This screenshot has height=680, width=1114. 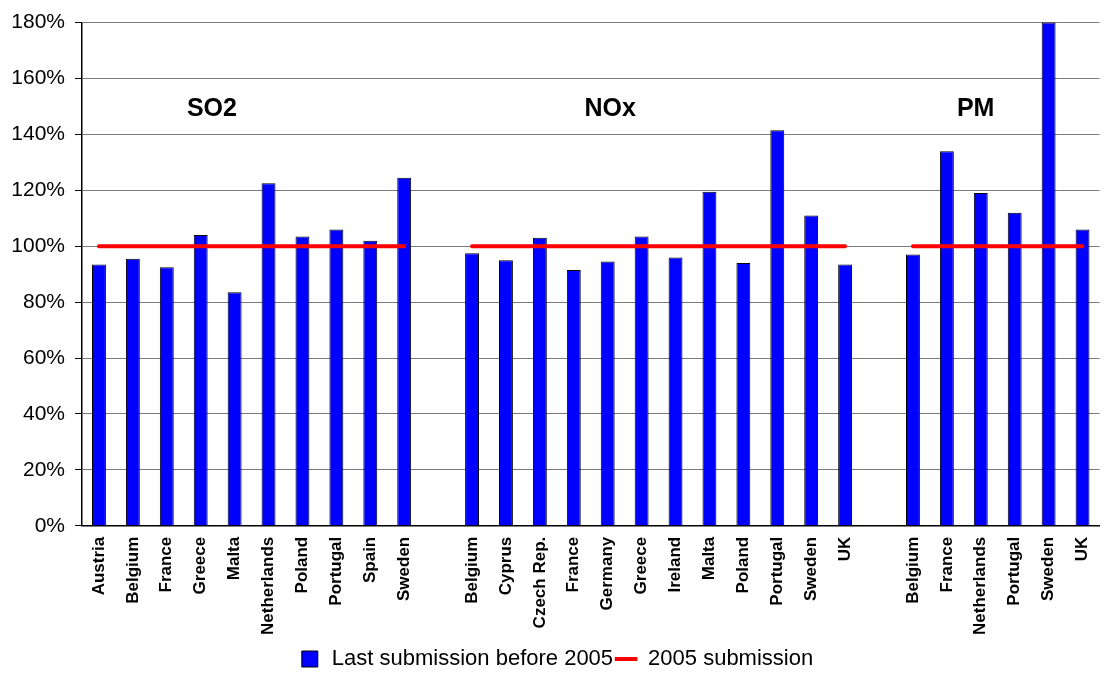 I want to click on y-tick-label: 20%, so click(x=43, y=468).